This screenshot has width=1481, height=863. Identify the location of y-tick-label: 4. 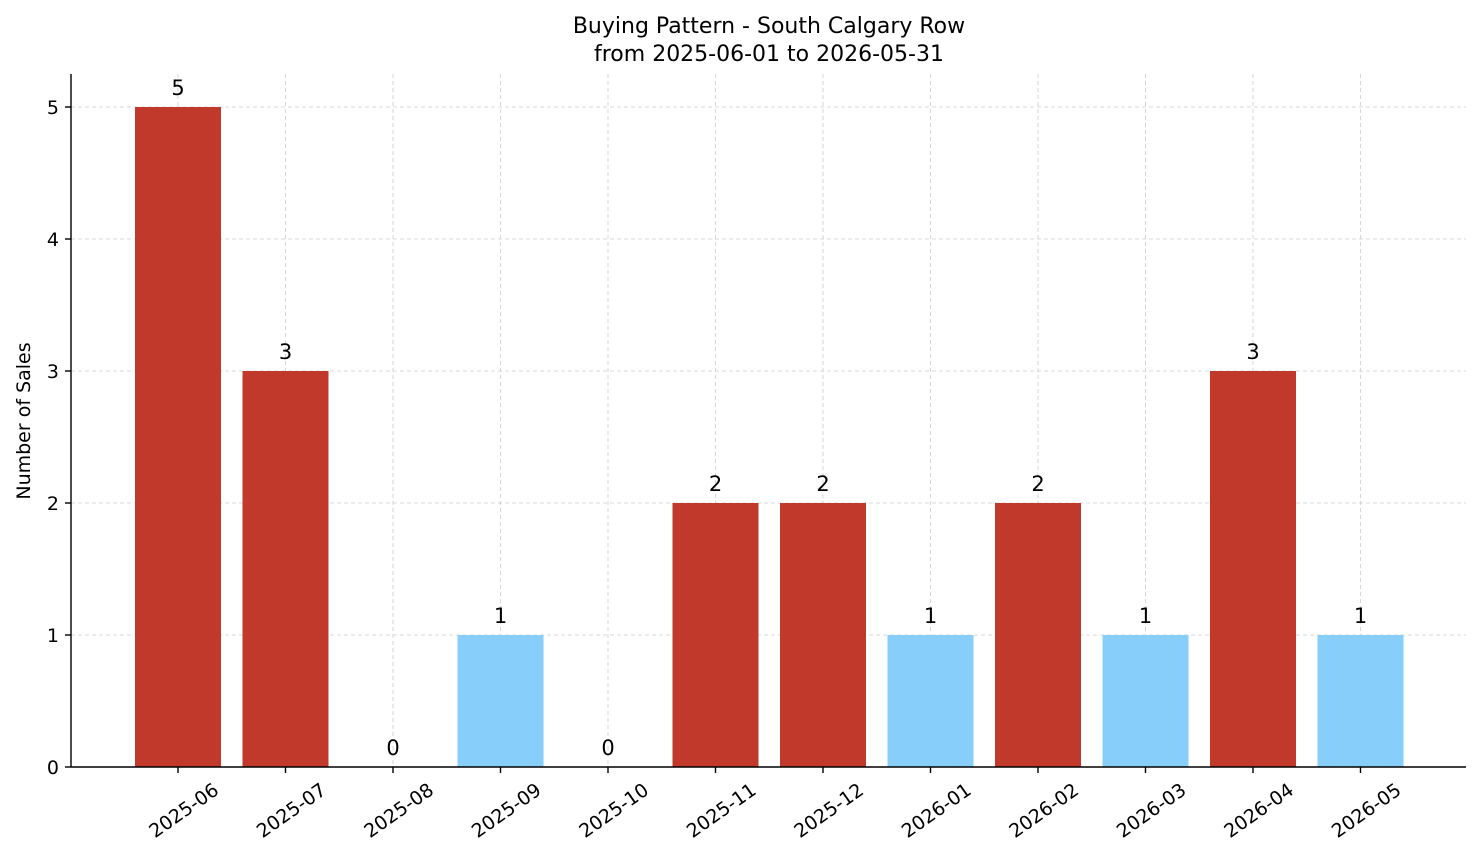
(53, 240).